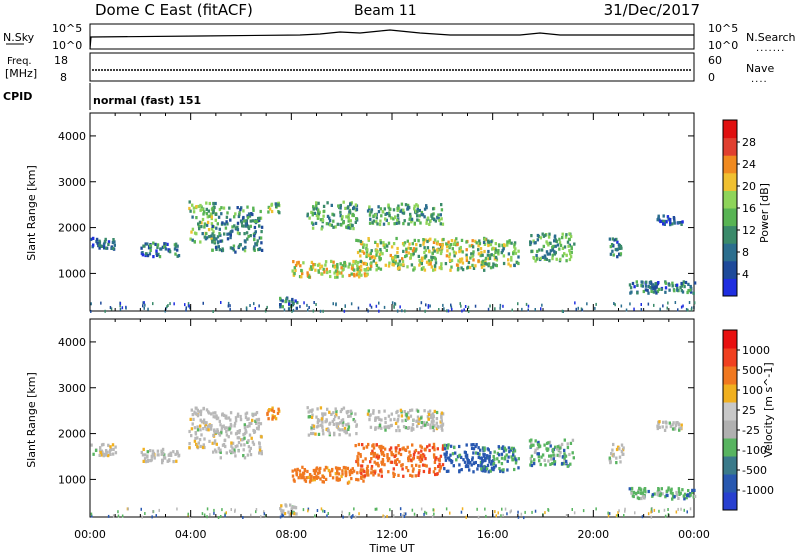 This screenshot has width=800, height=554. I want to click on velocity-colorbar-tick-label: 100, so click(752, 390).